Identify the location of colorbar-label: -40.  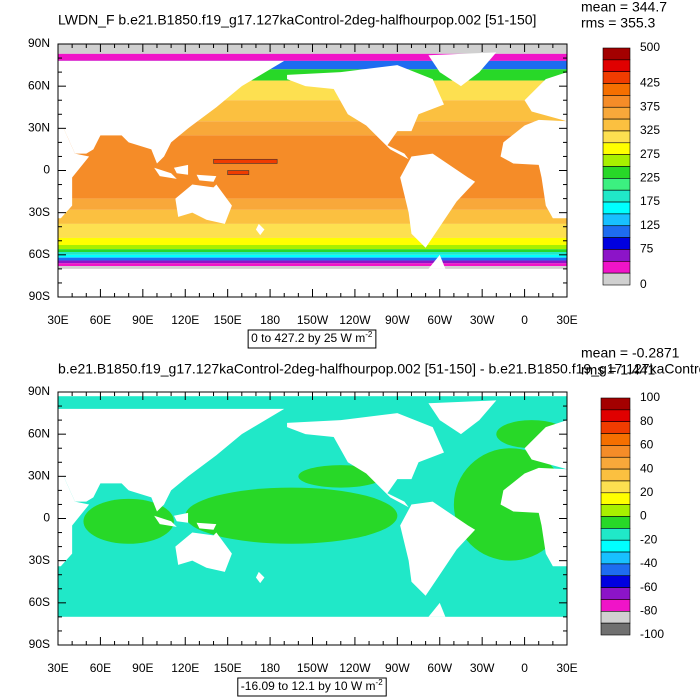
(649, 563).